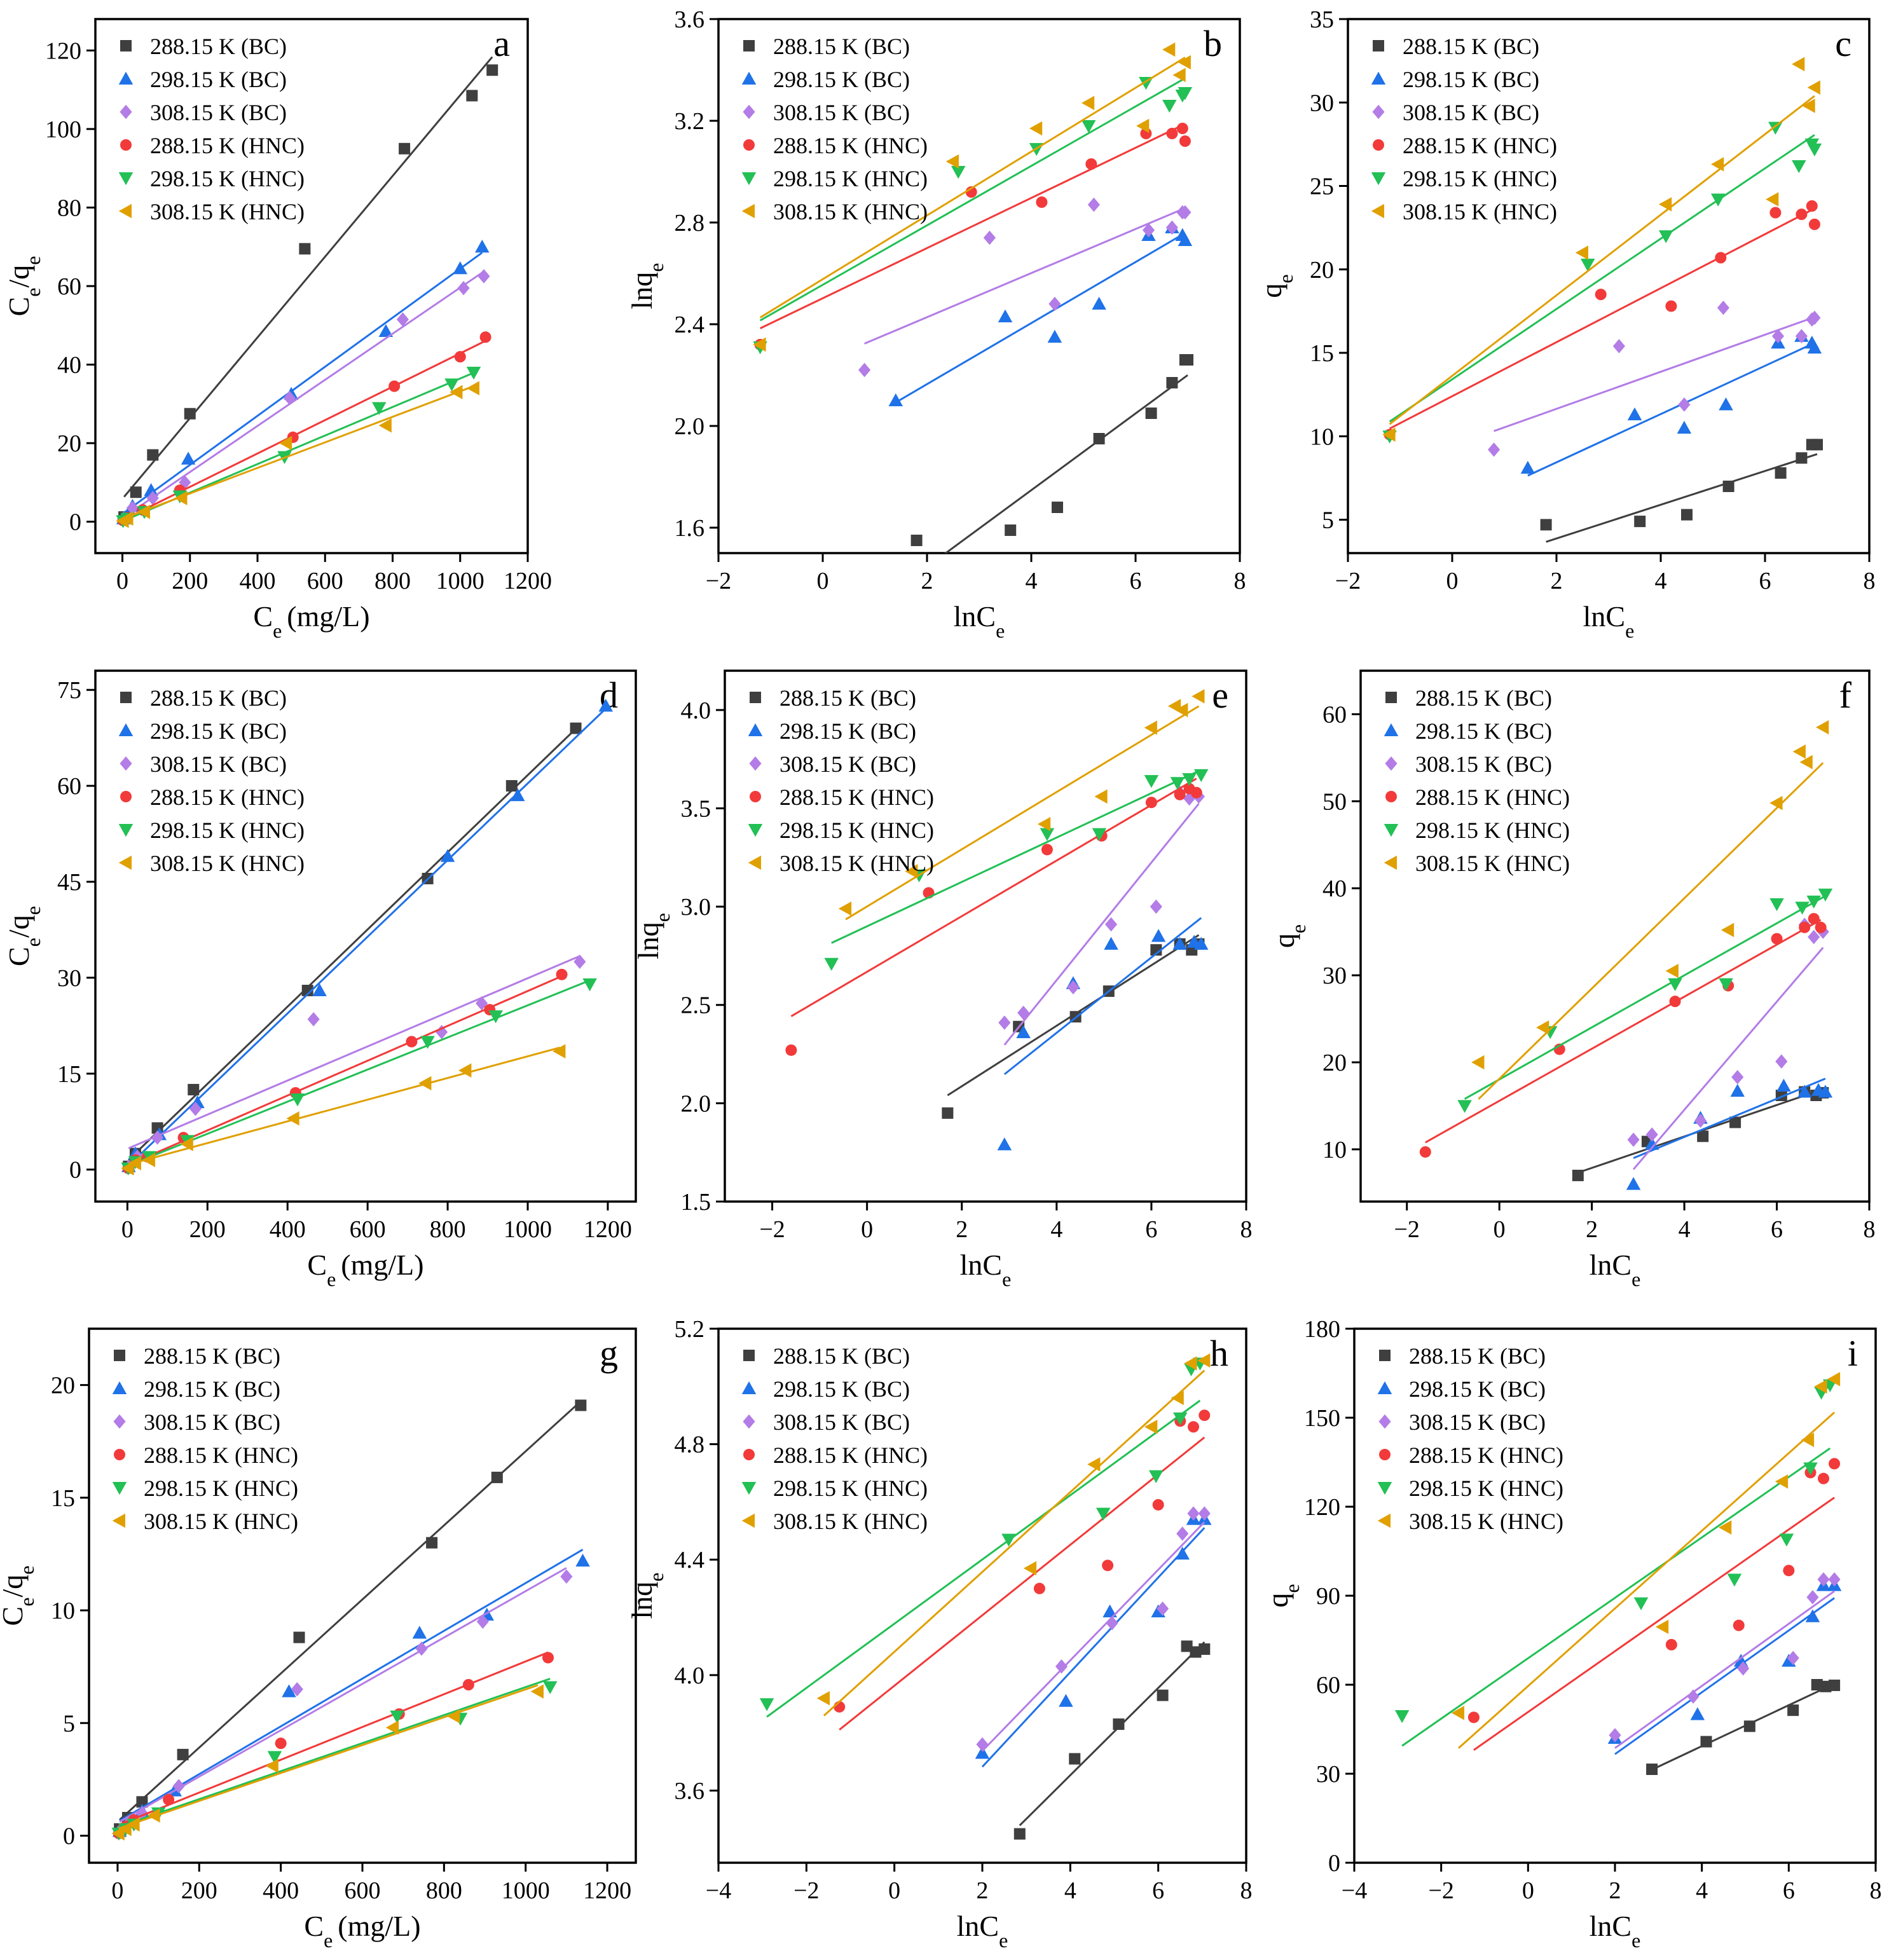 The height and width of the screenshot is (1960, 1889). I want to click on y-tick-label: 0, so click(69, 1836).